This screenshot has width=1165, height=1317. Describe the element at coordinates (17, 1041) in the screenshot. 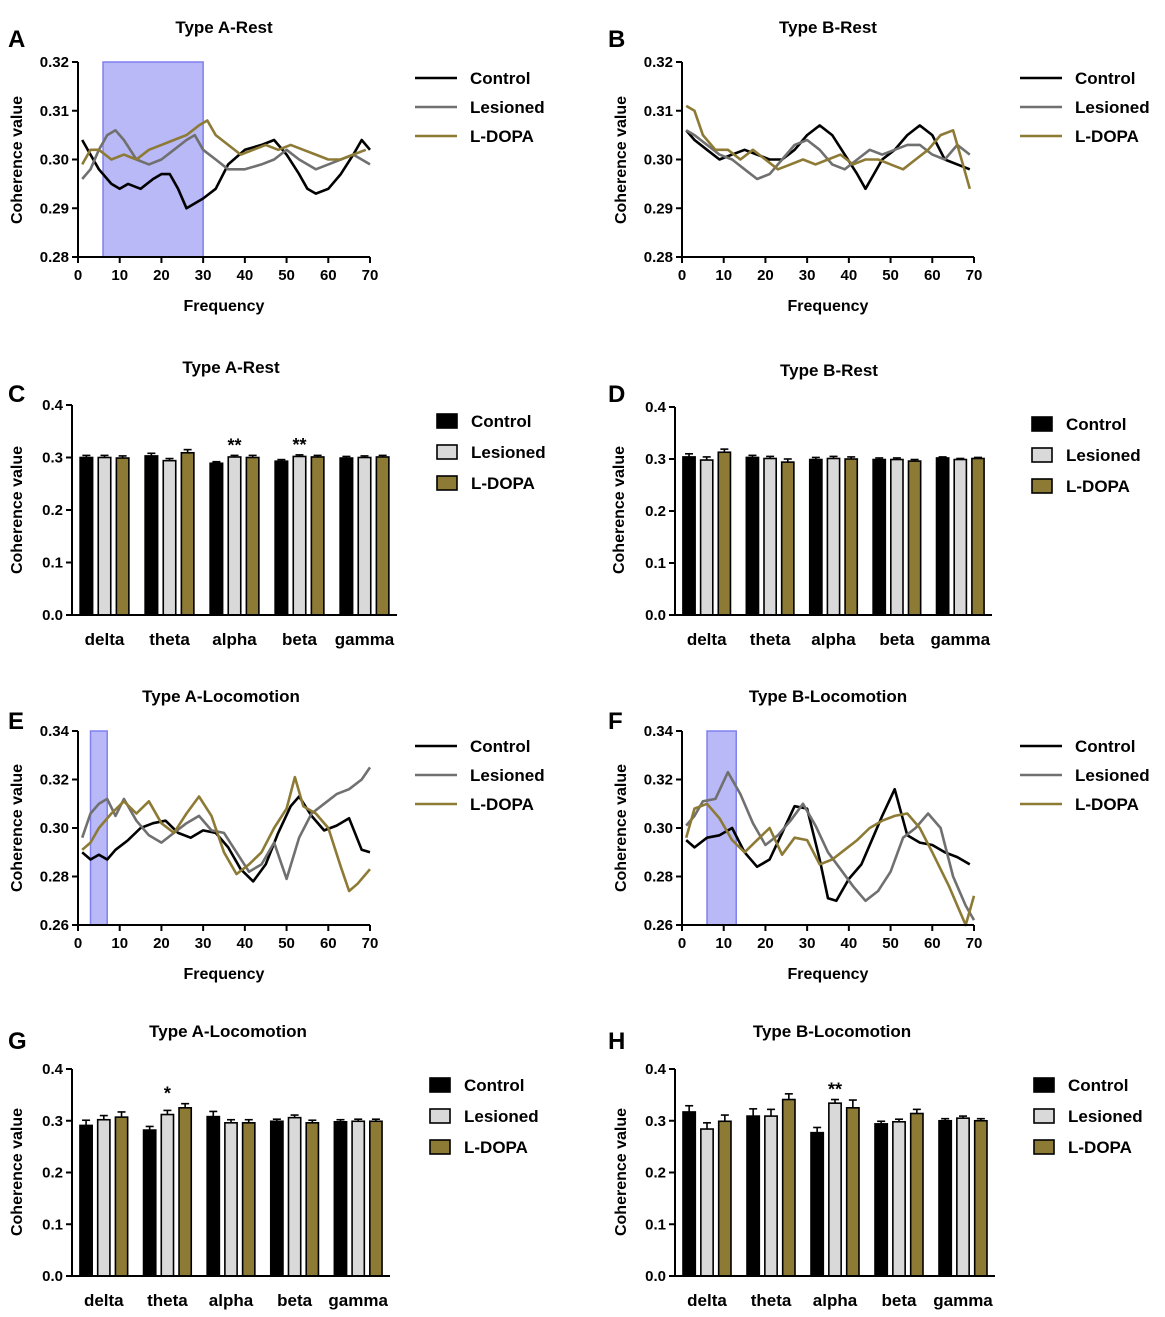

I see `panel-label: G` at that location.